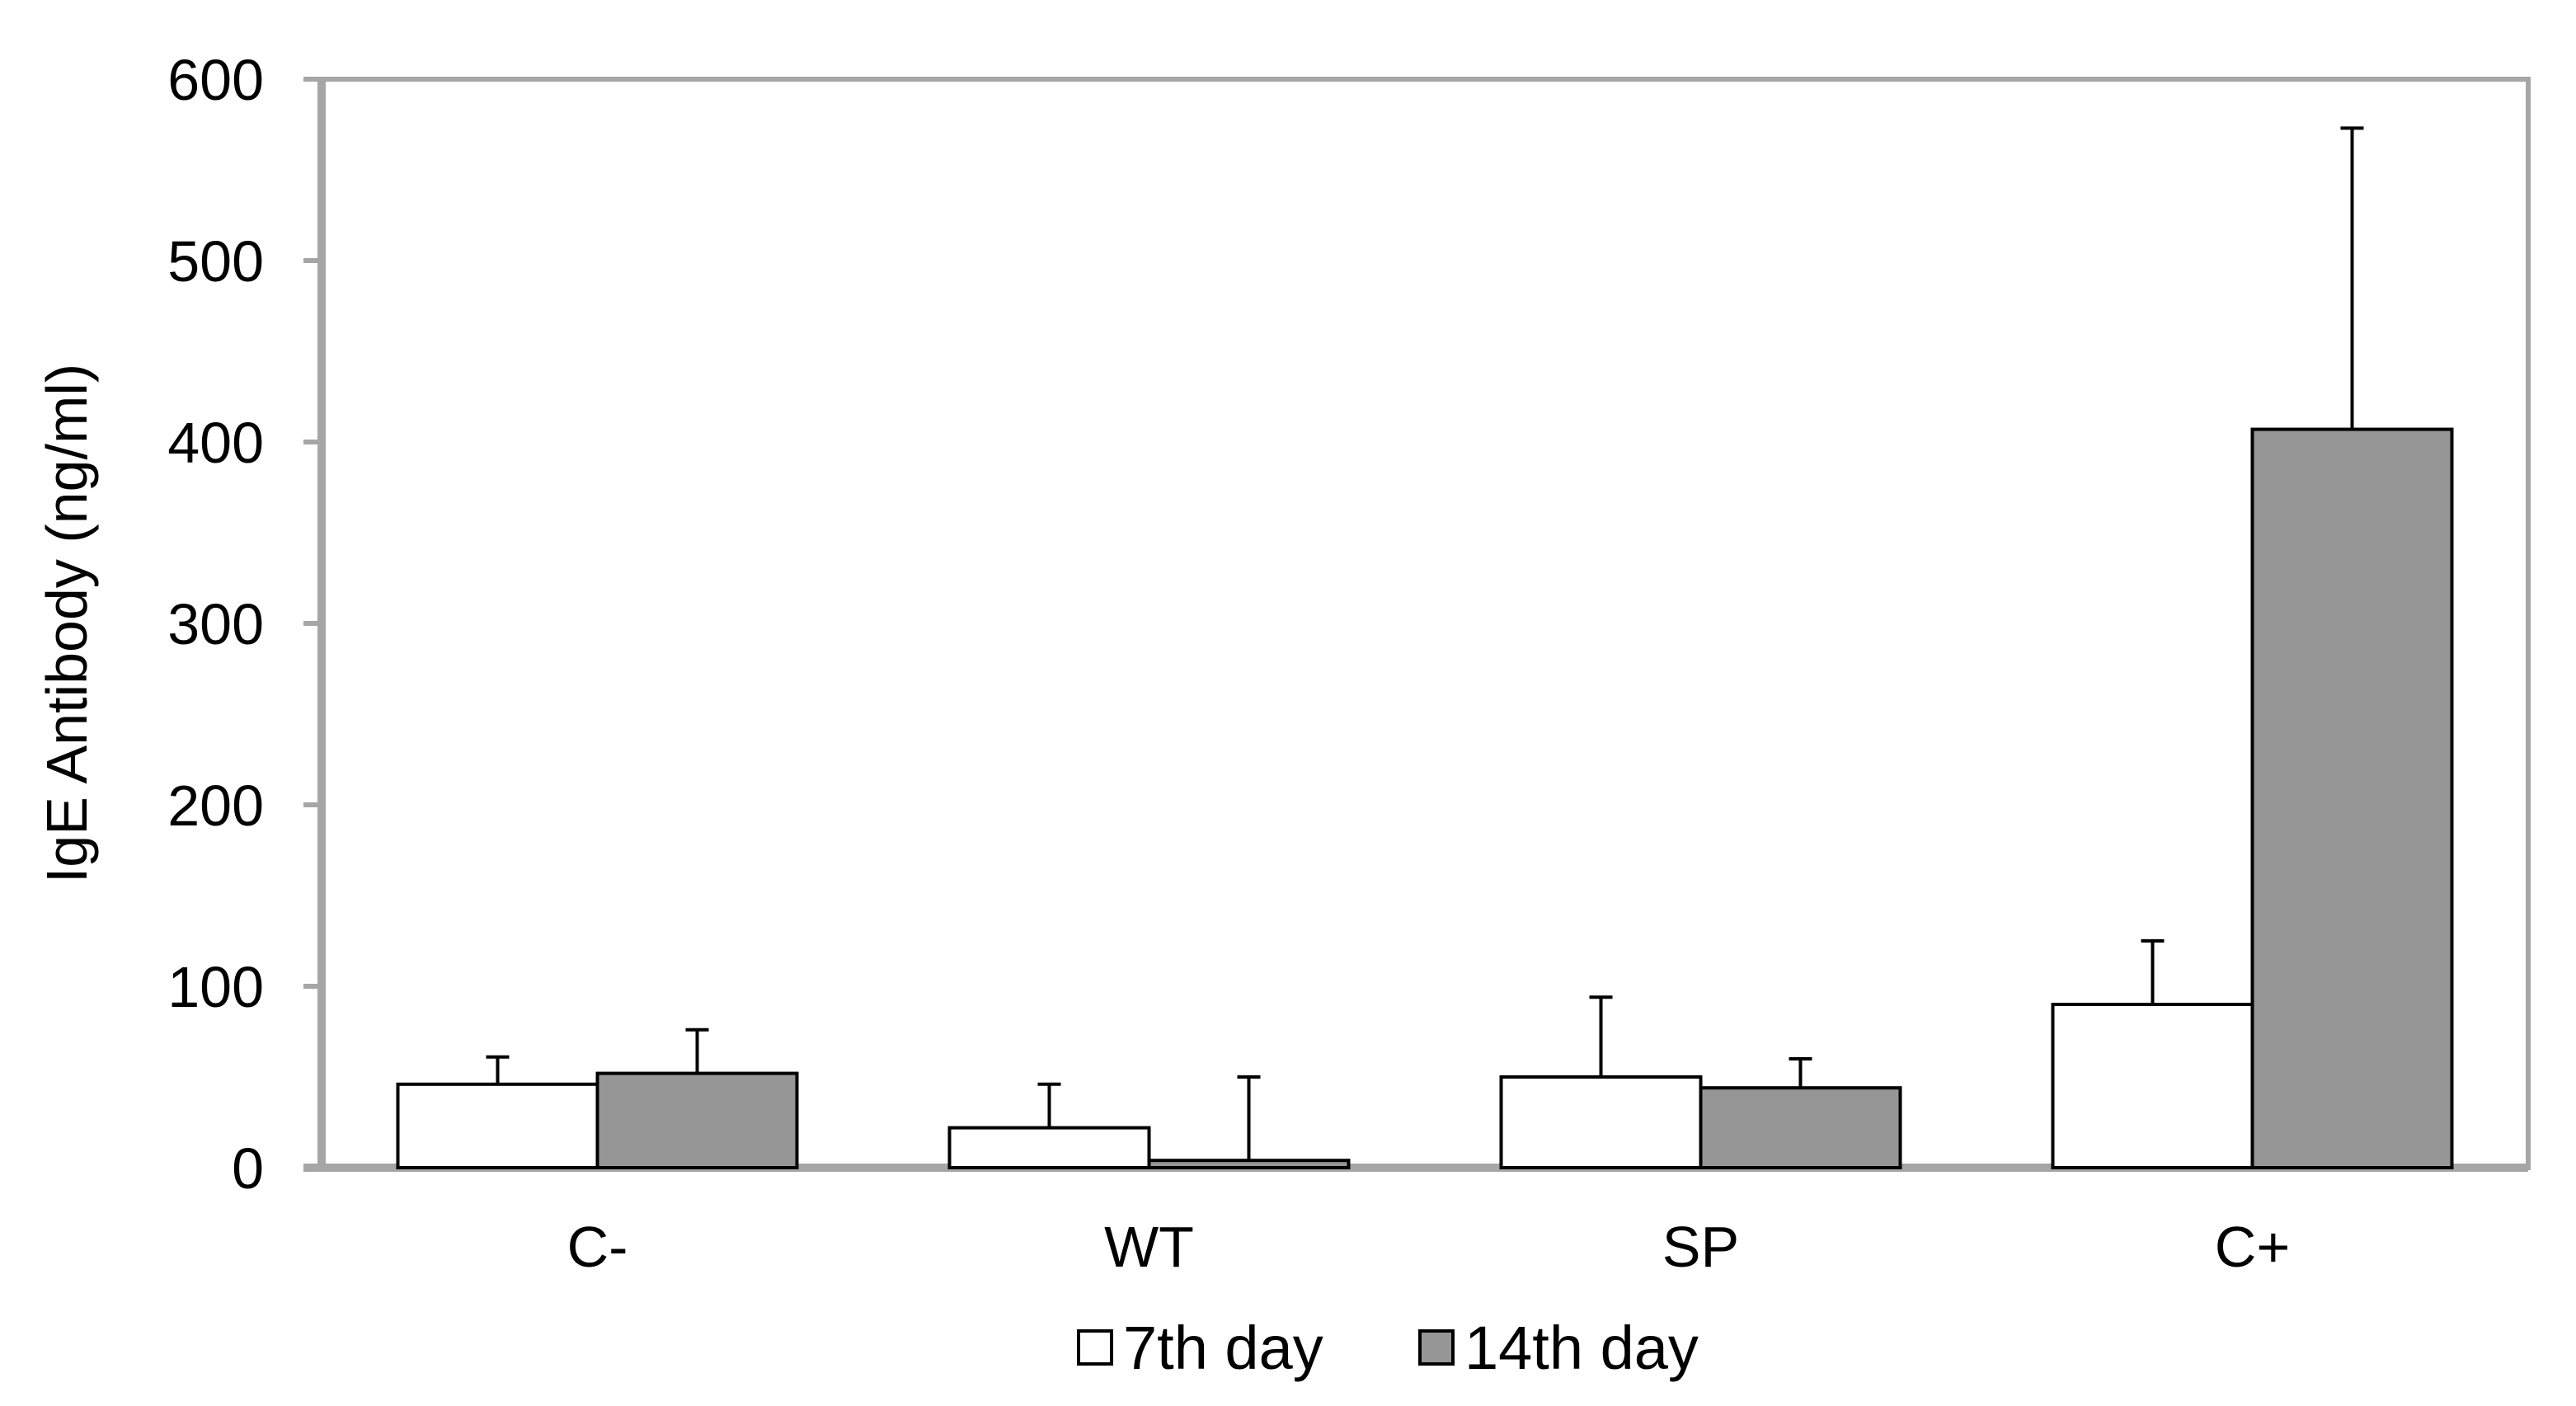  What do you see at coordinates (597, 1247) in the screenshot?
I see `x-category-label: C-` at bounding box center [597, 1247].